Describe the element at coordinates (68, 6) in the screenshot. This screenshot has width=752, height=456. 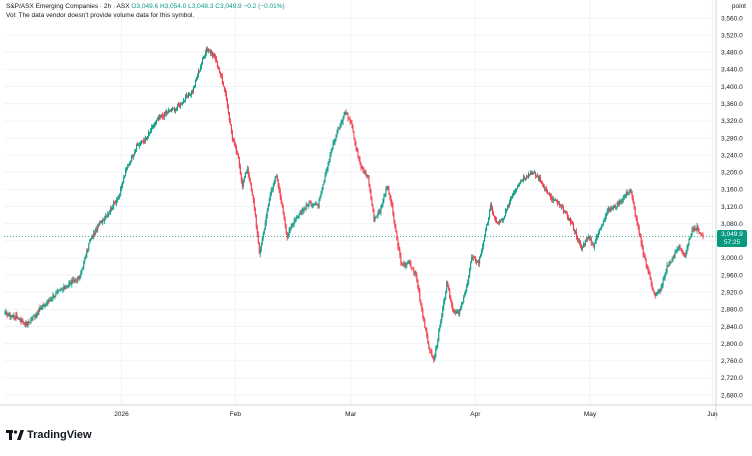
I see `symbol-title: S&P/ASX Emerging Companies · 2h · ASX` at that location.